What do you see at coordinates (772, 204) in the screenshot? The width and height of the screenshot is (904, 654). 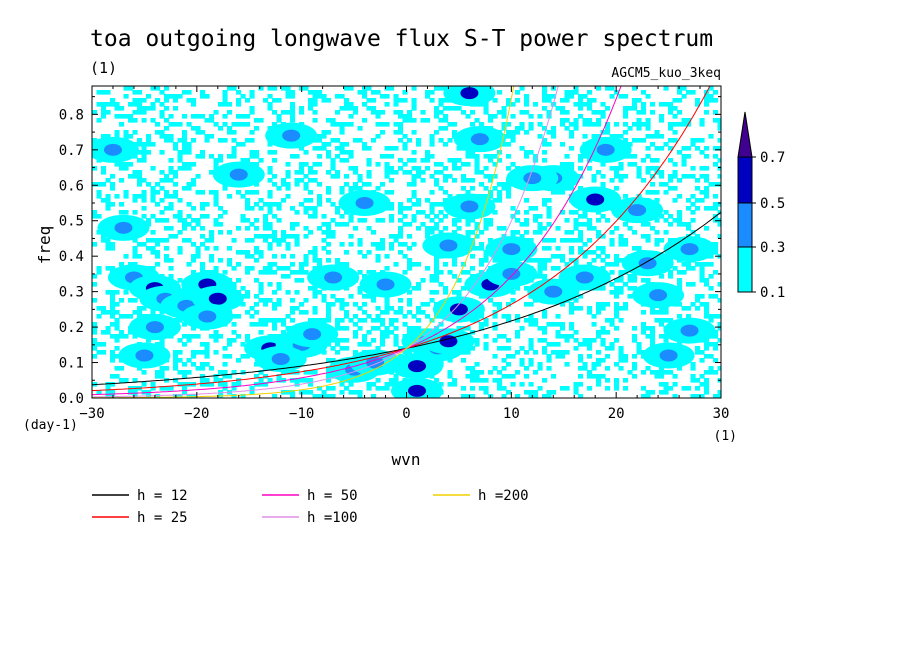 I see `colorbar-label: 0.5` at bounding box center [772, 204].